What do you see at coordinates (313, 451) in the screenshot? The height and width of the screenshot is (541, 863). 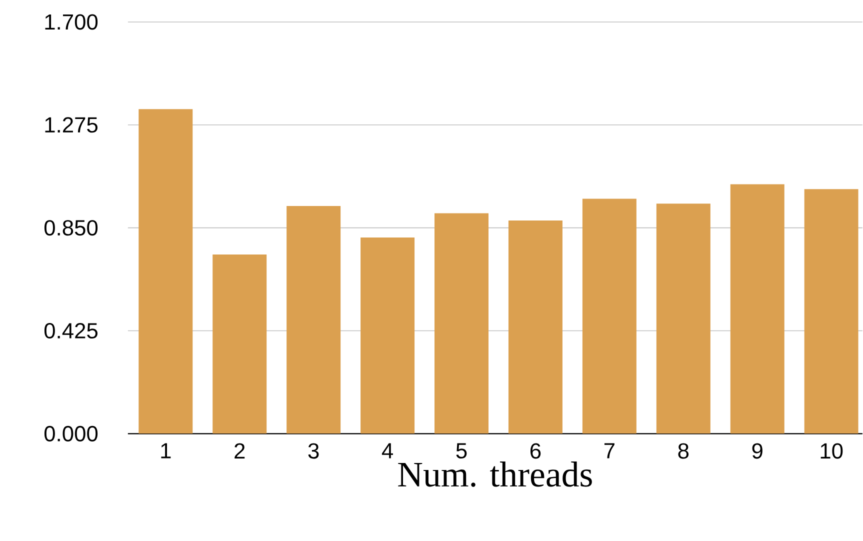 I see `x-tick-label: 3` at bounding box center [313, 451].